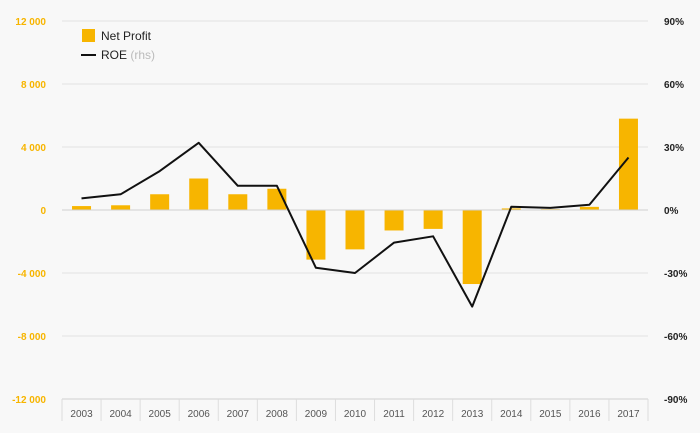  What do you see at coordinates (589, 414) in the screenshot?
I see `x-axis-tick-label: 2016` at bounding box center [589, 414].